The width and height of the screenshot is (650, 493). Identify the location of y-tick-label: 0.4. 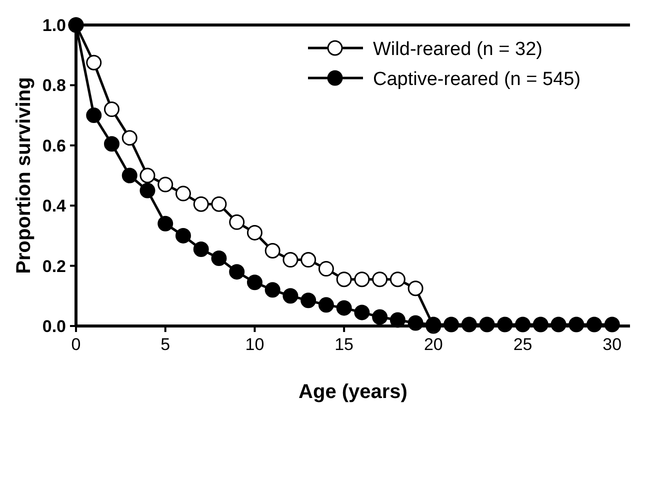
(54, 206).